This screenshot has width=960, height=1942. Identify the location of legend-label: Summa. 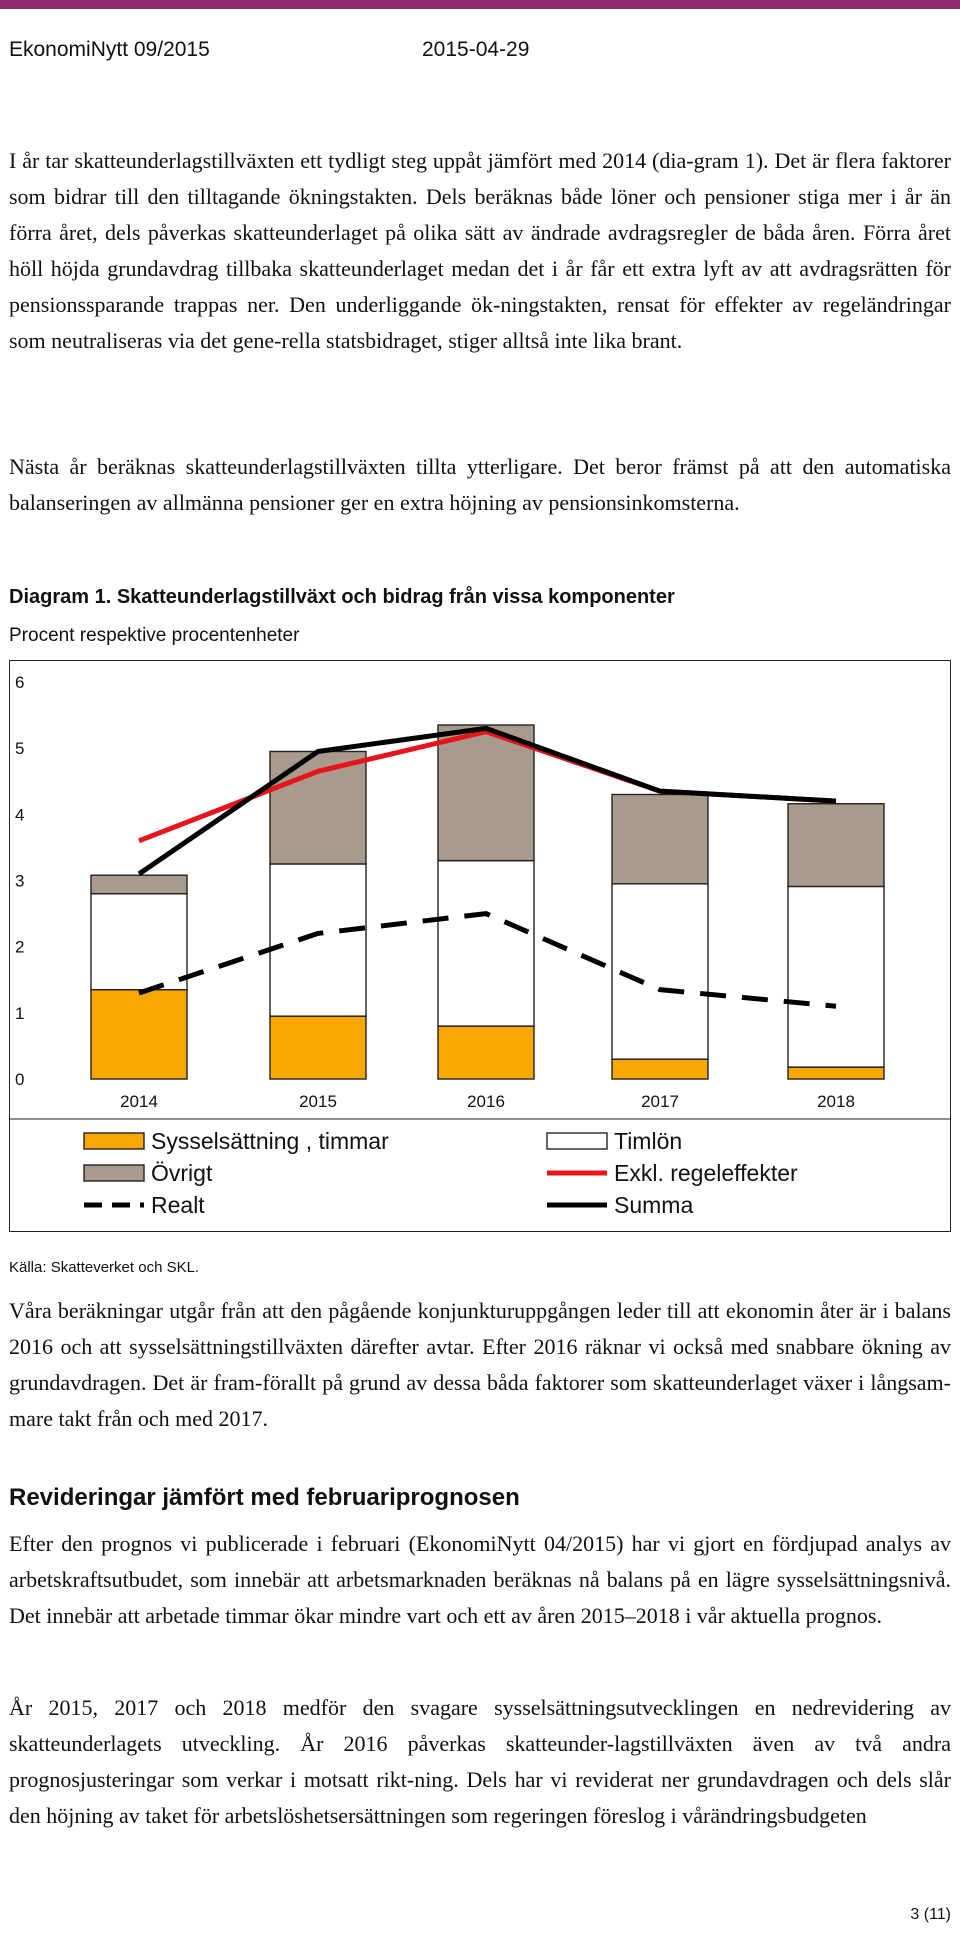
(653, 1205).